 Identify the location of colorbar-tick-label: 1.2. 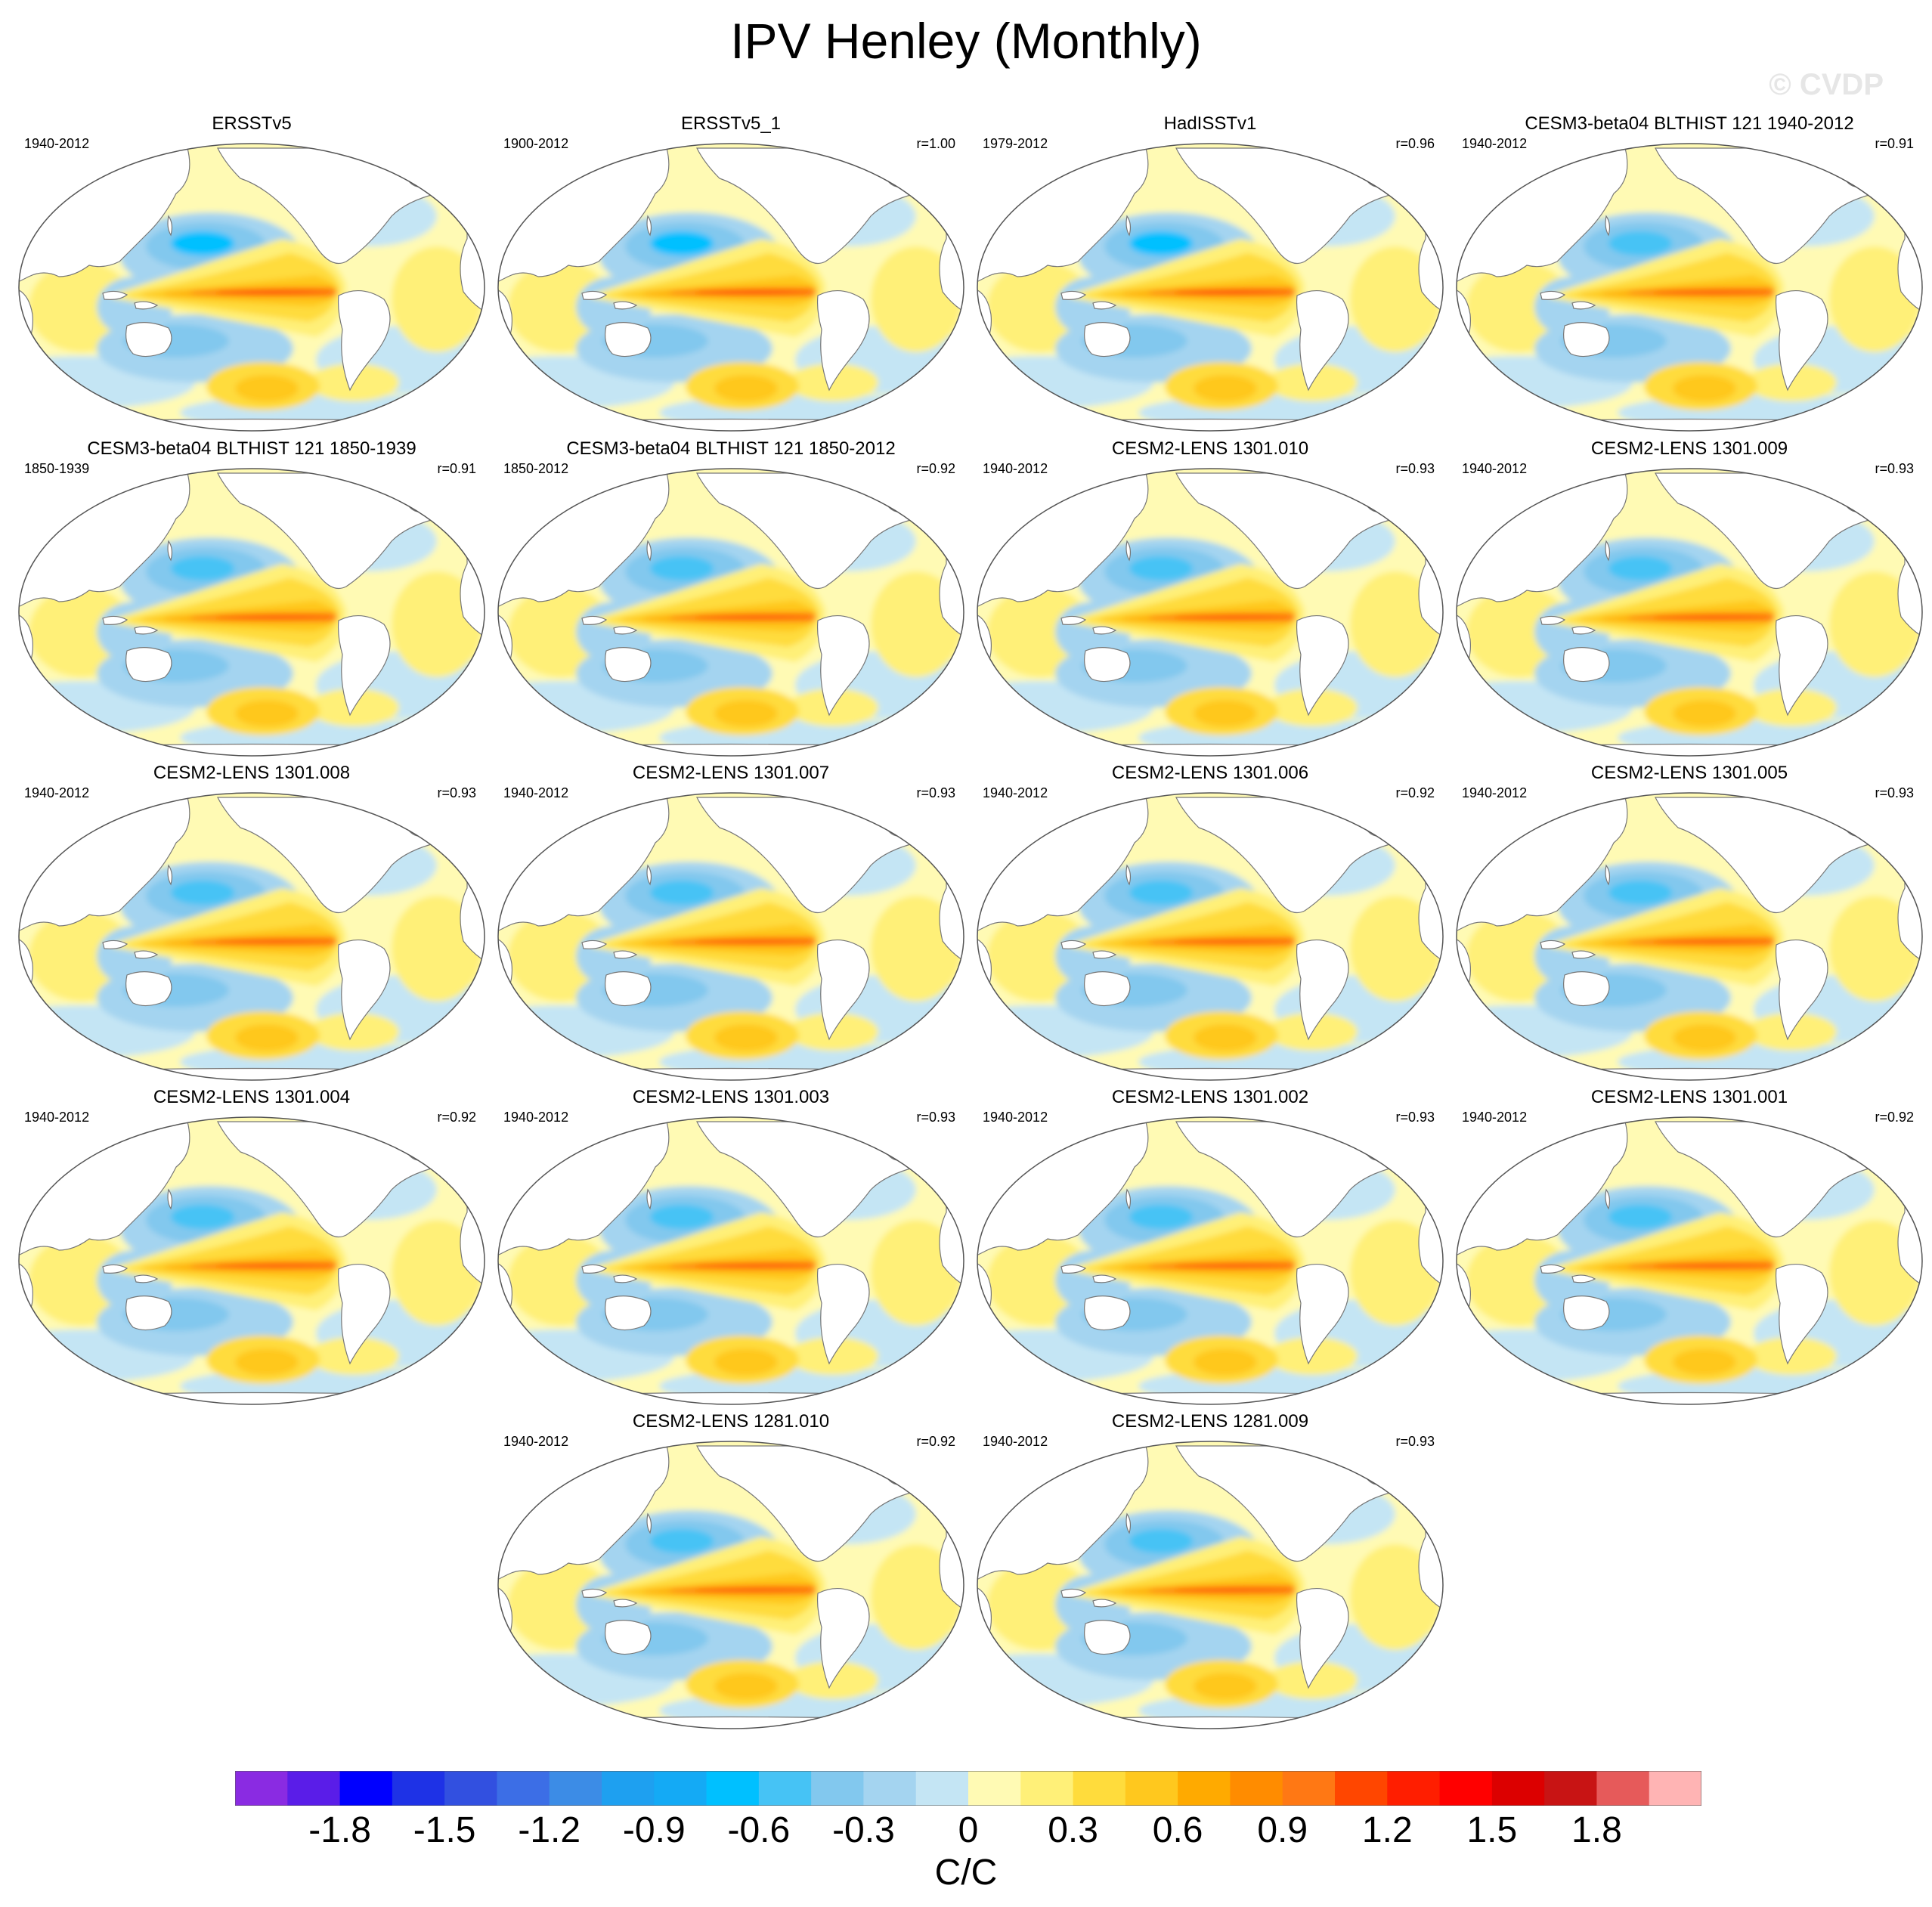
(1387, 1830).